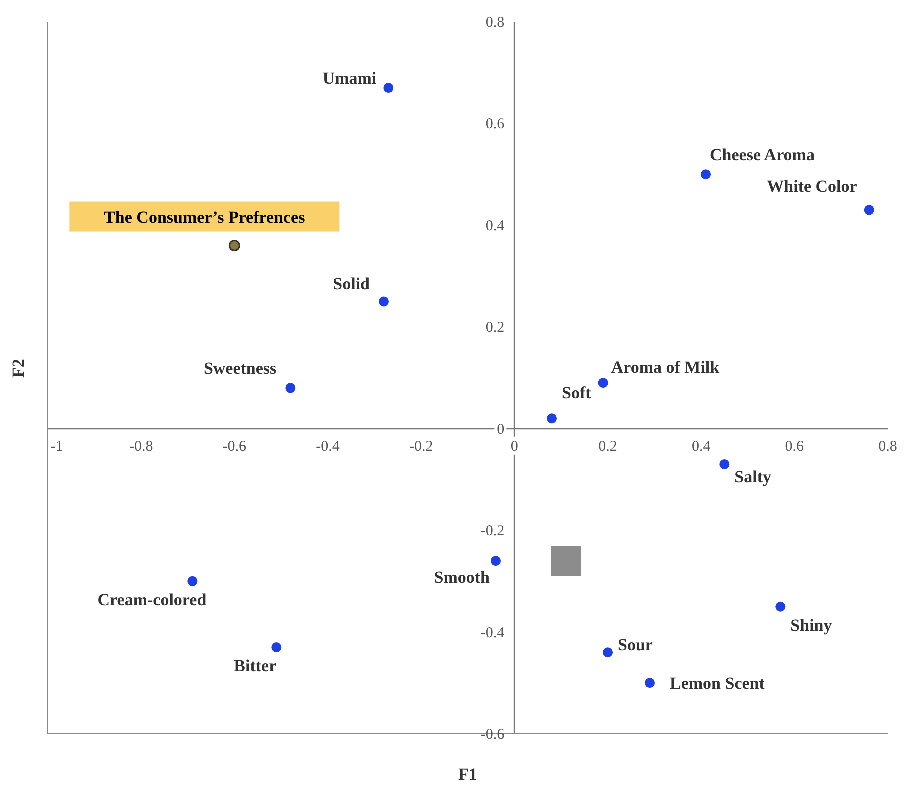  Describe the element at coordinates (328, 446) in the screenshot. I see `x-tick-label: -0.4` at that location.